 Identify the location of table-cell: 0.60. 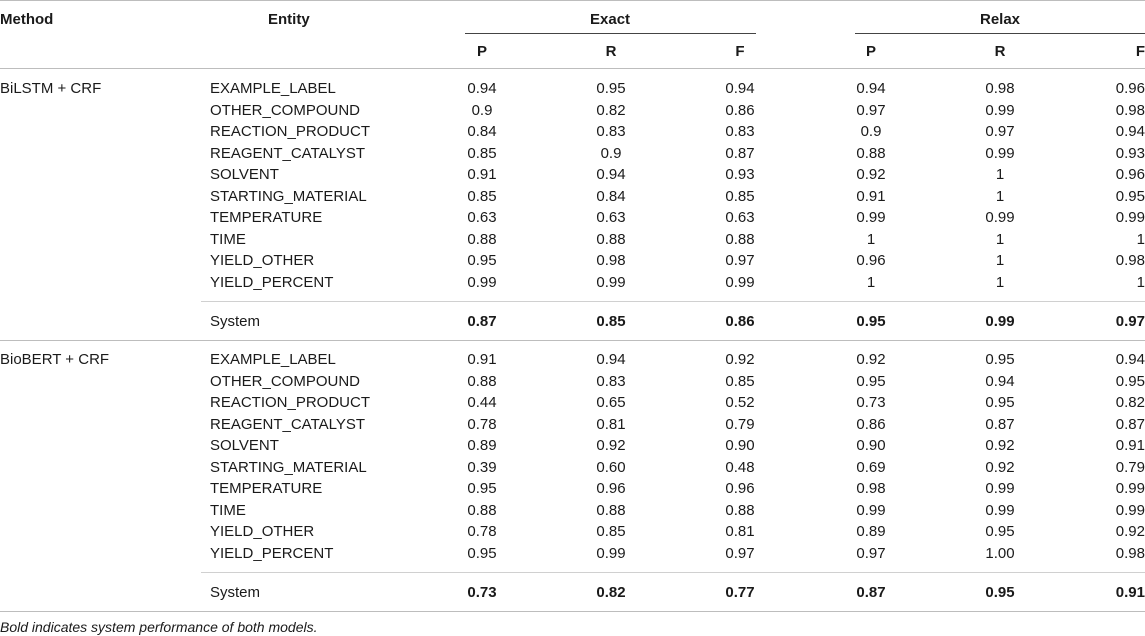
(611, 467).